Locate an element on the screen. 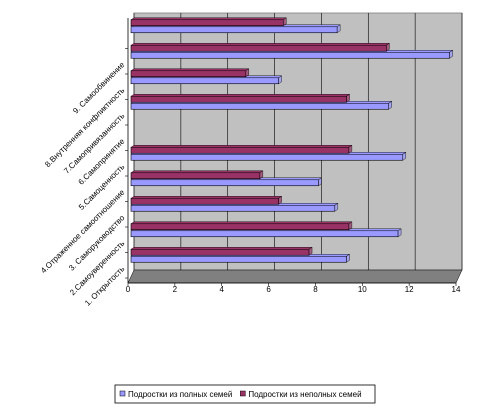 This screenshot has width=491, height=411. x-tick-label: 4 is located at coordinates (221, 289).